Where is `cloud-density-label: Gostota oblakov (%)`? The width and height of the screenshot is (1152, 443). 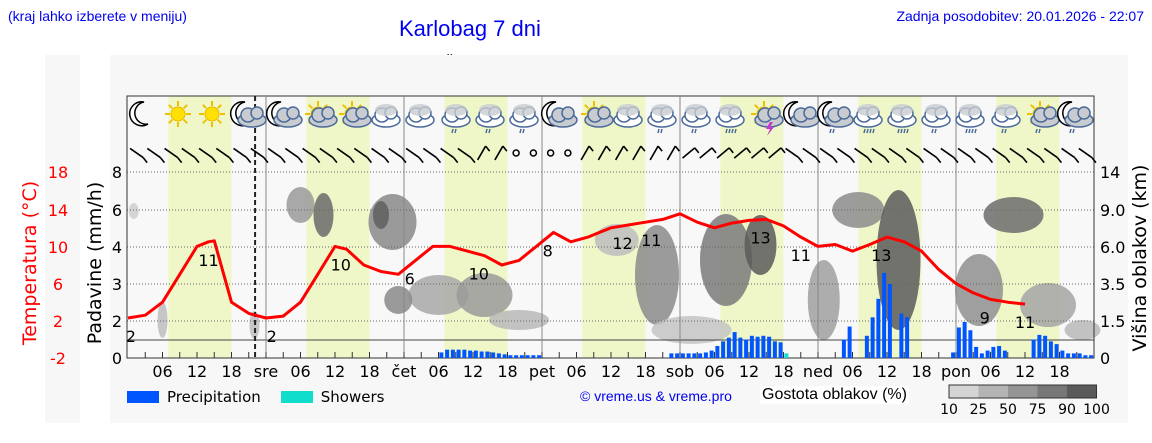 cloud-density-label: Gostota oblakov (%) is located at coordinates (834, 395).